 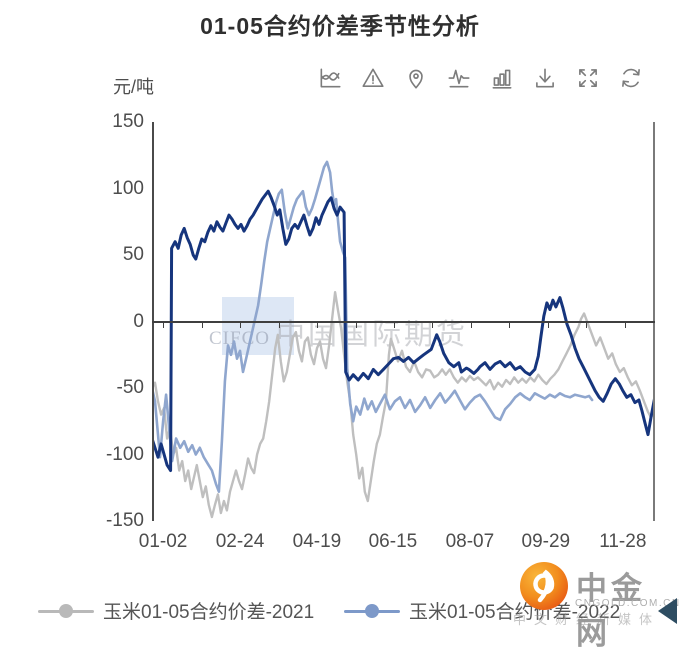 I want to click on bar-chart-icon, so click(x=502, y=78).